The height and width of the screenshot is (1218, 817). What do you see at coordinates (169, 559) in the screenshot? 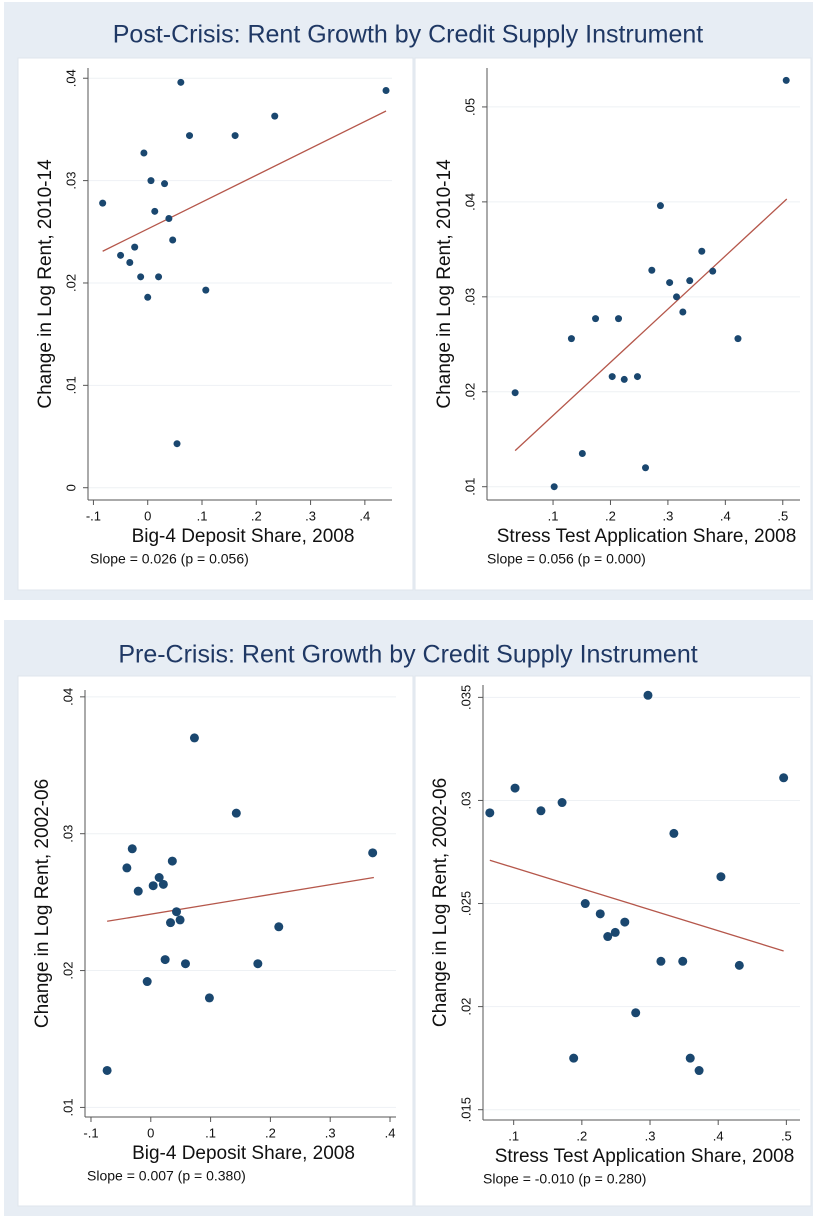
I see `slope-annotation: Slope = 0.026 (p = 0.056)` at bounding box center [169, 559].